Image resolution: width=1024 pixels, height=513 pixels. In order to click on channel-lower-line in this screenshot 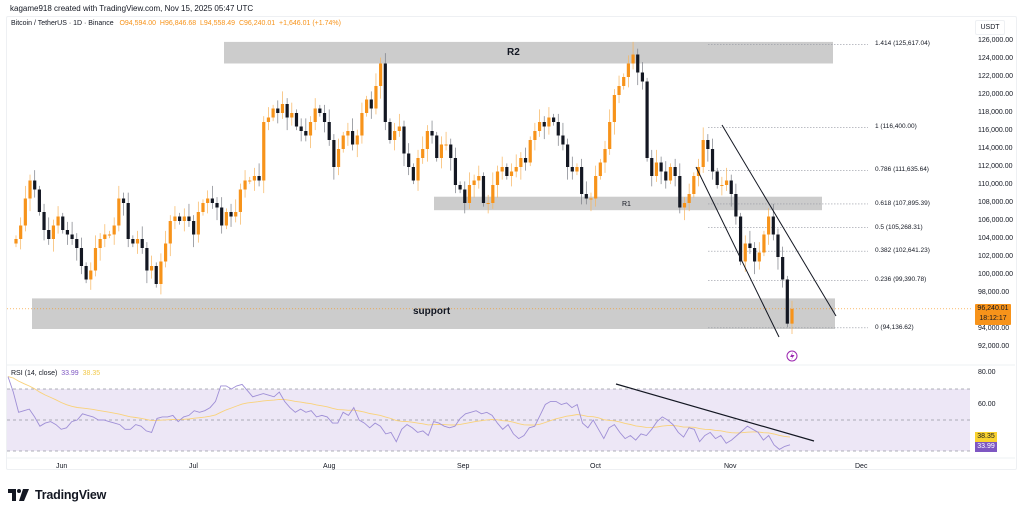, I will do `click(737, 252)`.